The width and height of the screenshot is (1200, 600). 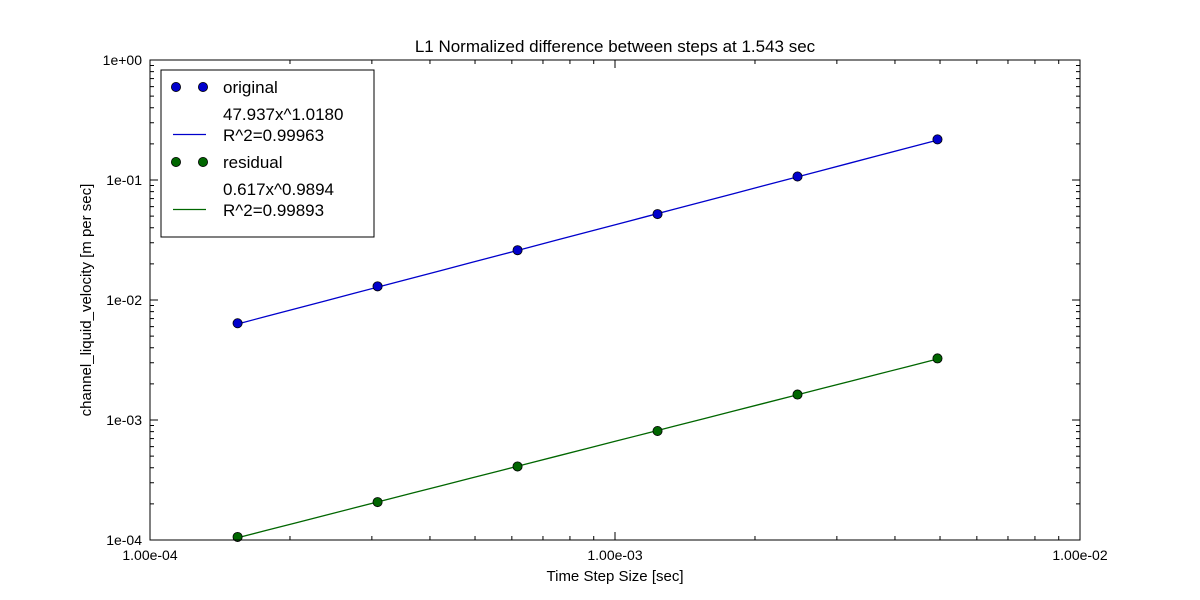 I want to click on x-tick-label: 1.00e-03, so click(x=614, y=555).